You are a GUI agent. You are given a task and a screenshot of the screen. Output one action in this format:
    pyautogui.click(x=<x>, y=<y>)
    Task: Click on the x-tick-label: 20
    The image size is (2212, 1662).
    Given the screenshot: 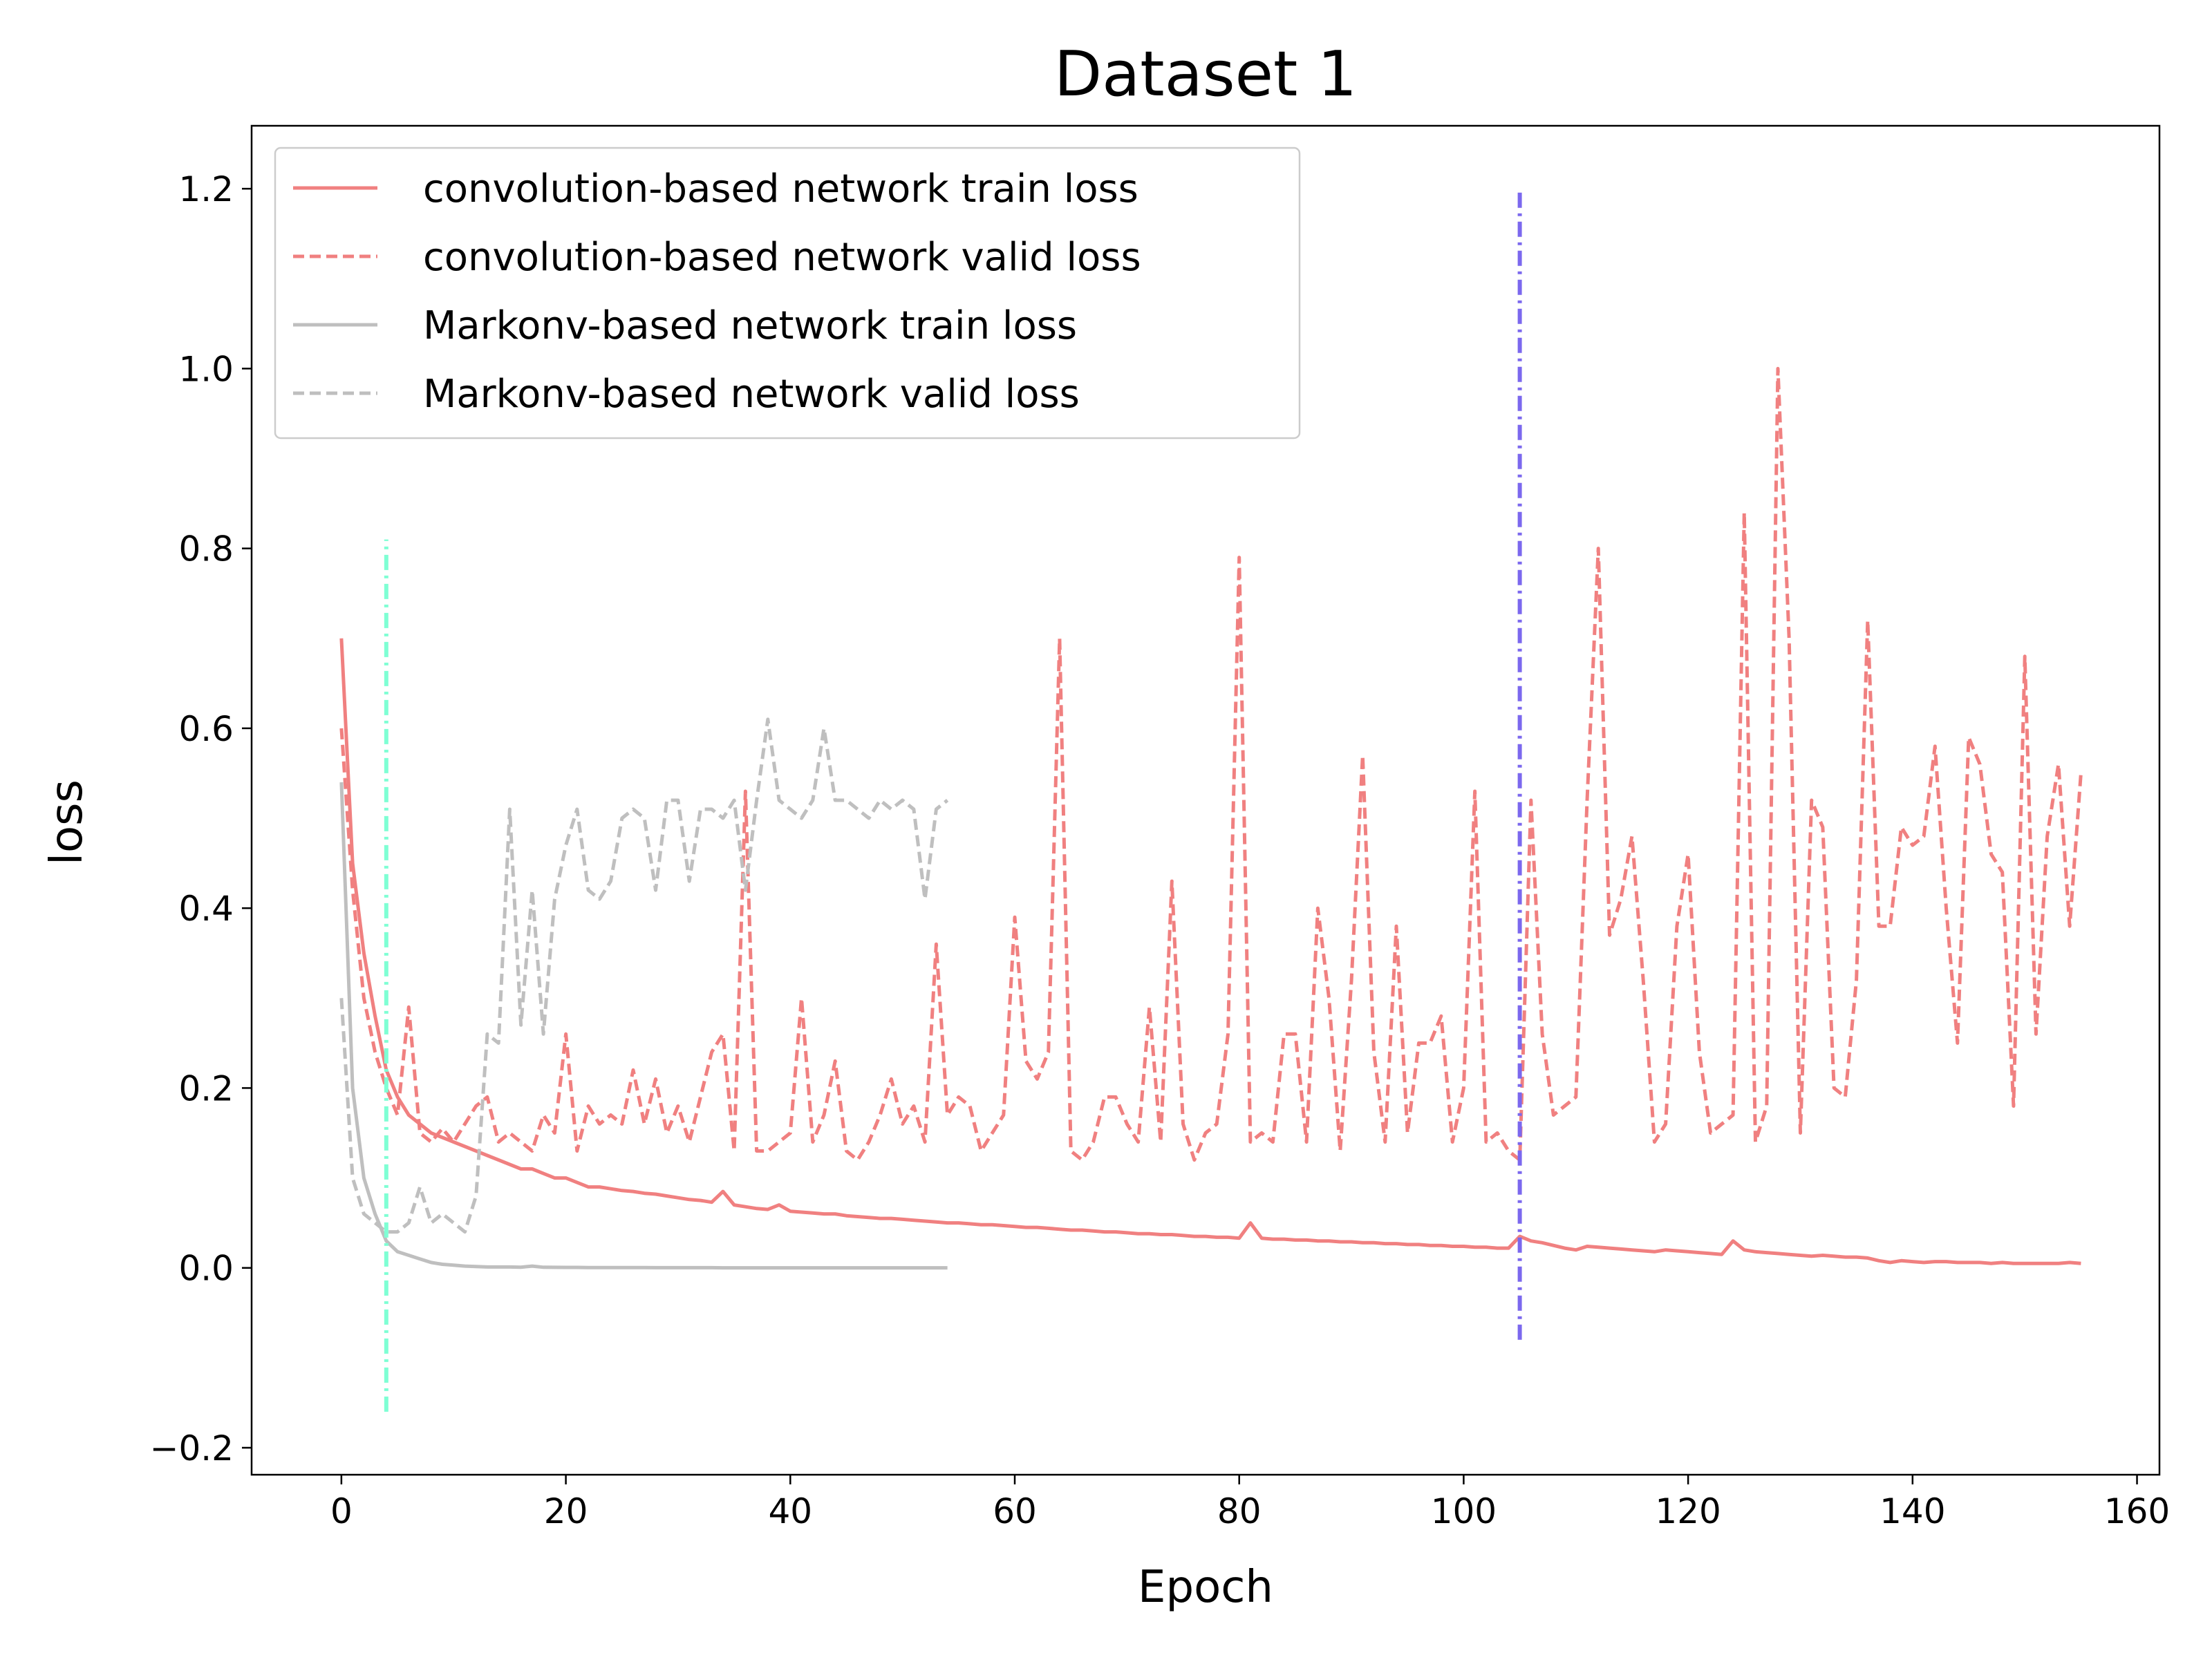 What is the action you would take?
    pyautogui.click(x=566, y=1511)
    